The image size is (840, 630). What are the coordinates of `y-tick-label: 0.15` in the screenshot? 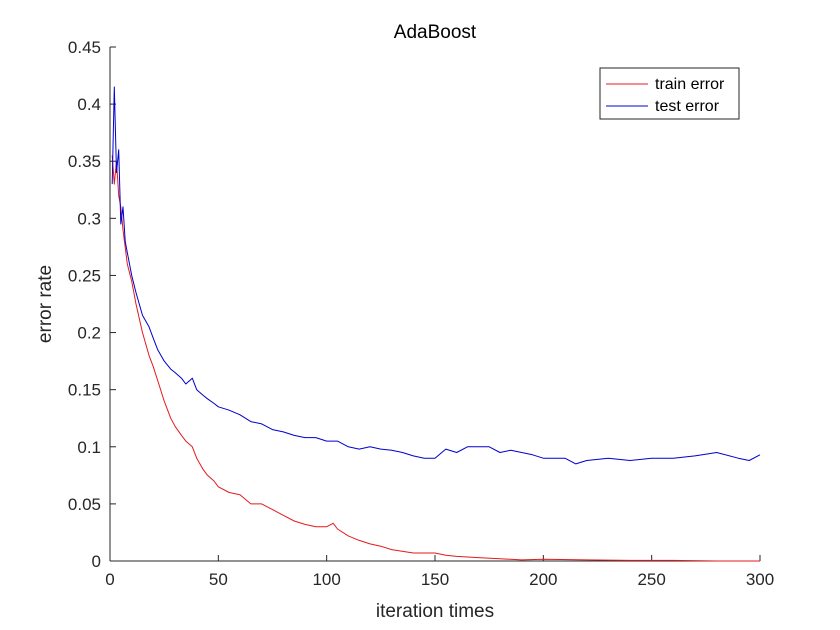 It's located at (84, 390).